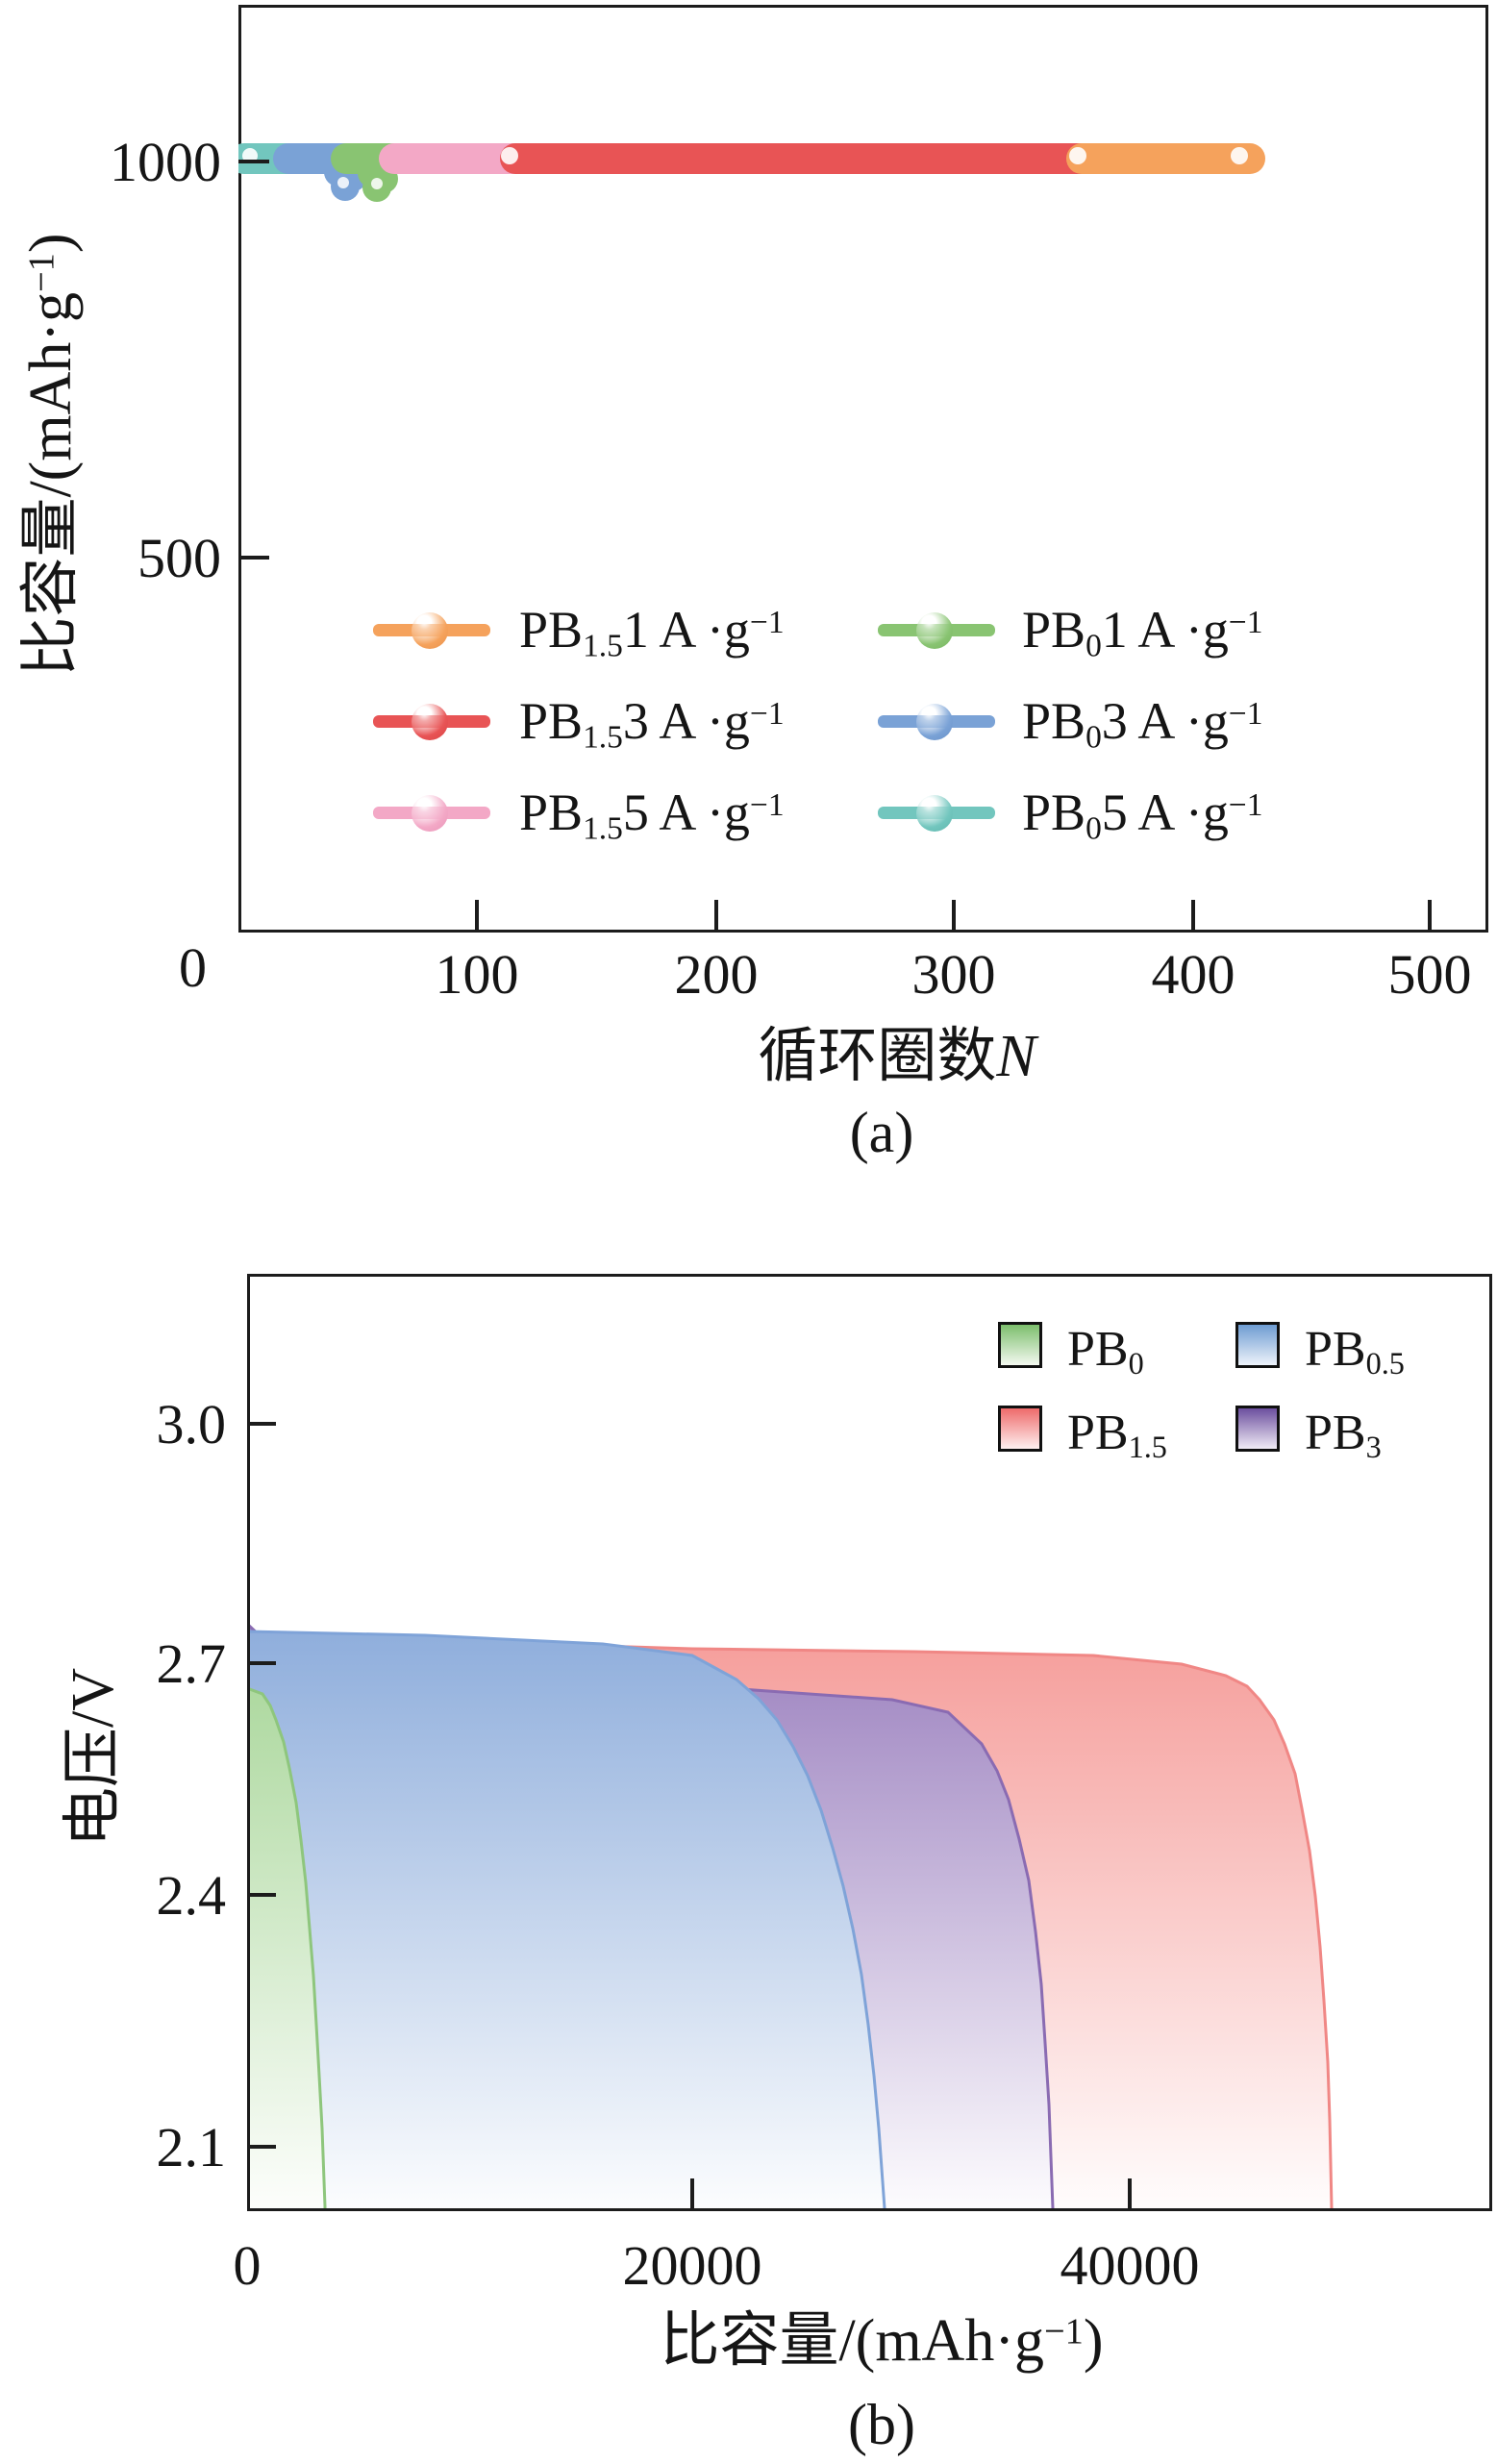 This screenshot has width=1497, height=2464. What do you see at coordinates (1257, 1429) in the screenshot?
I see `legend-b-swatch-pb3` at bounding box center [1257, 1429].